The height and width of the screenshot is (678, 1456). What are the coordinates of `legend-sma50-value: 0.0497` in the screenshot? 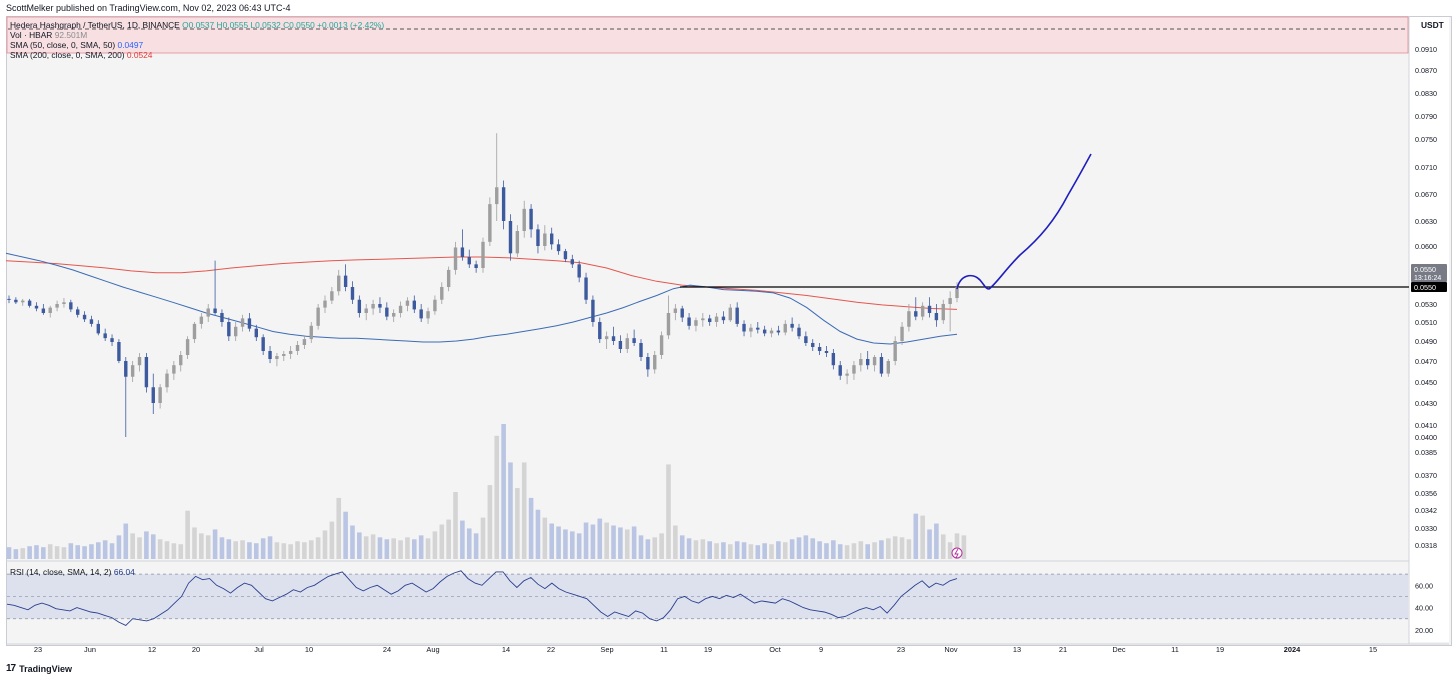 It's located at (130, 45).